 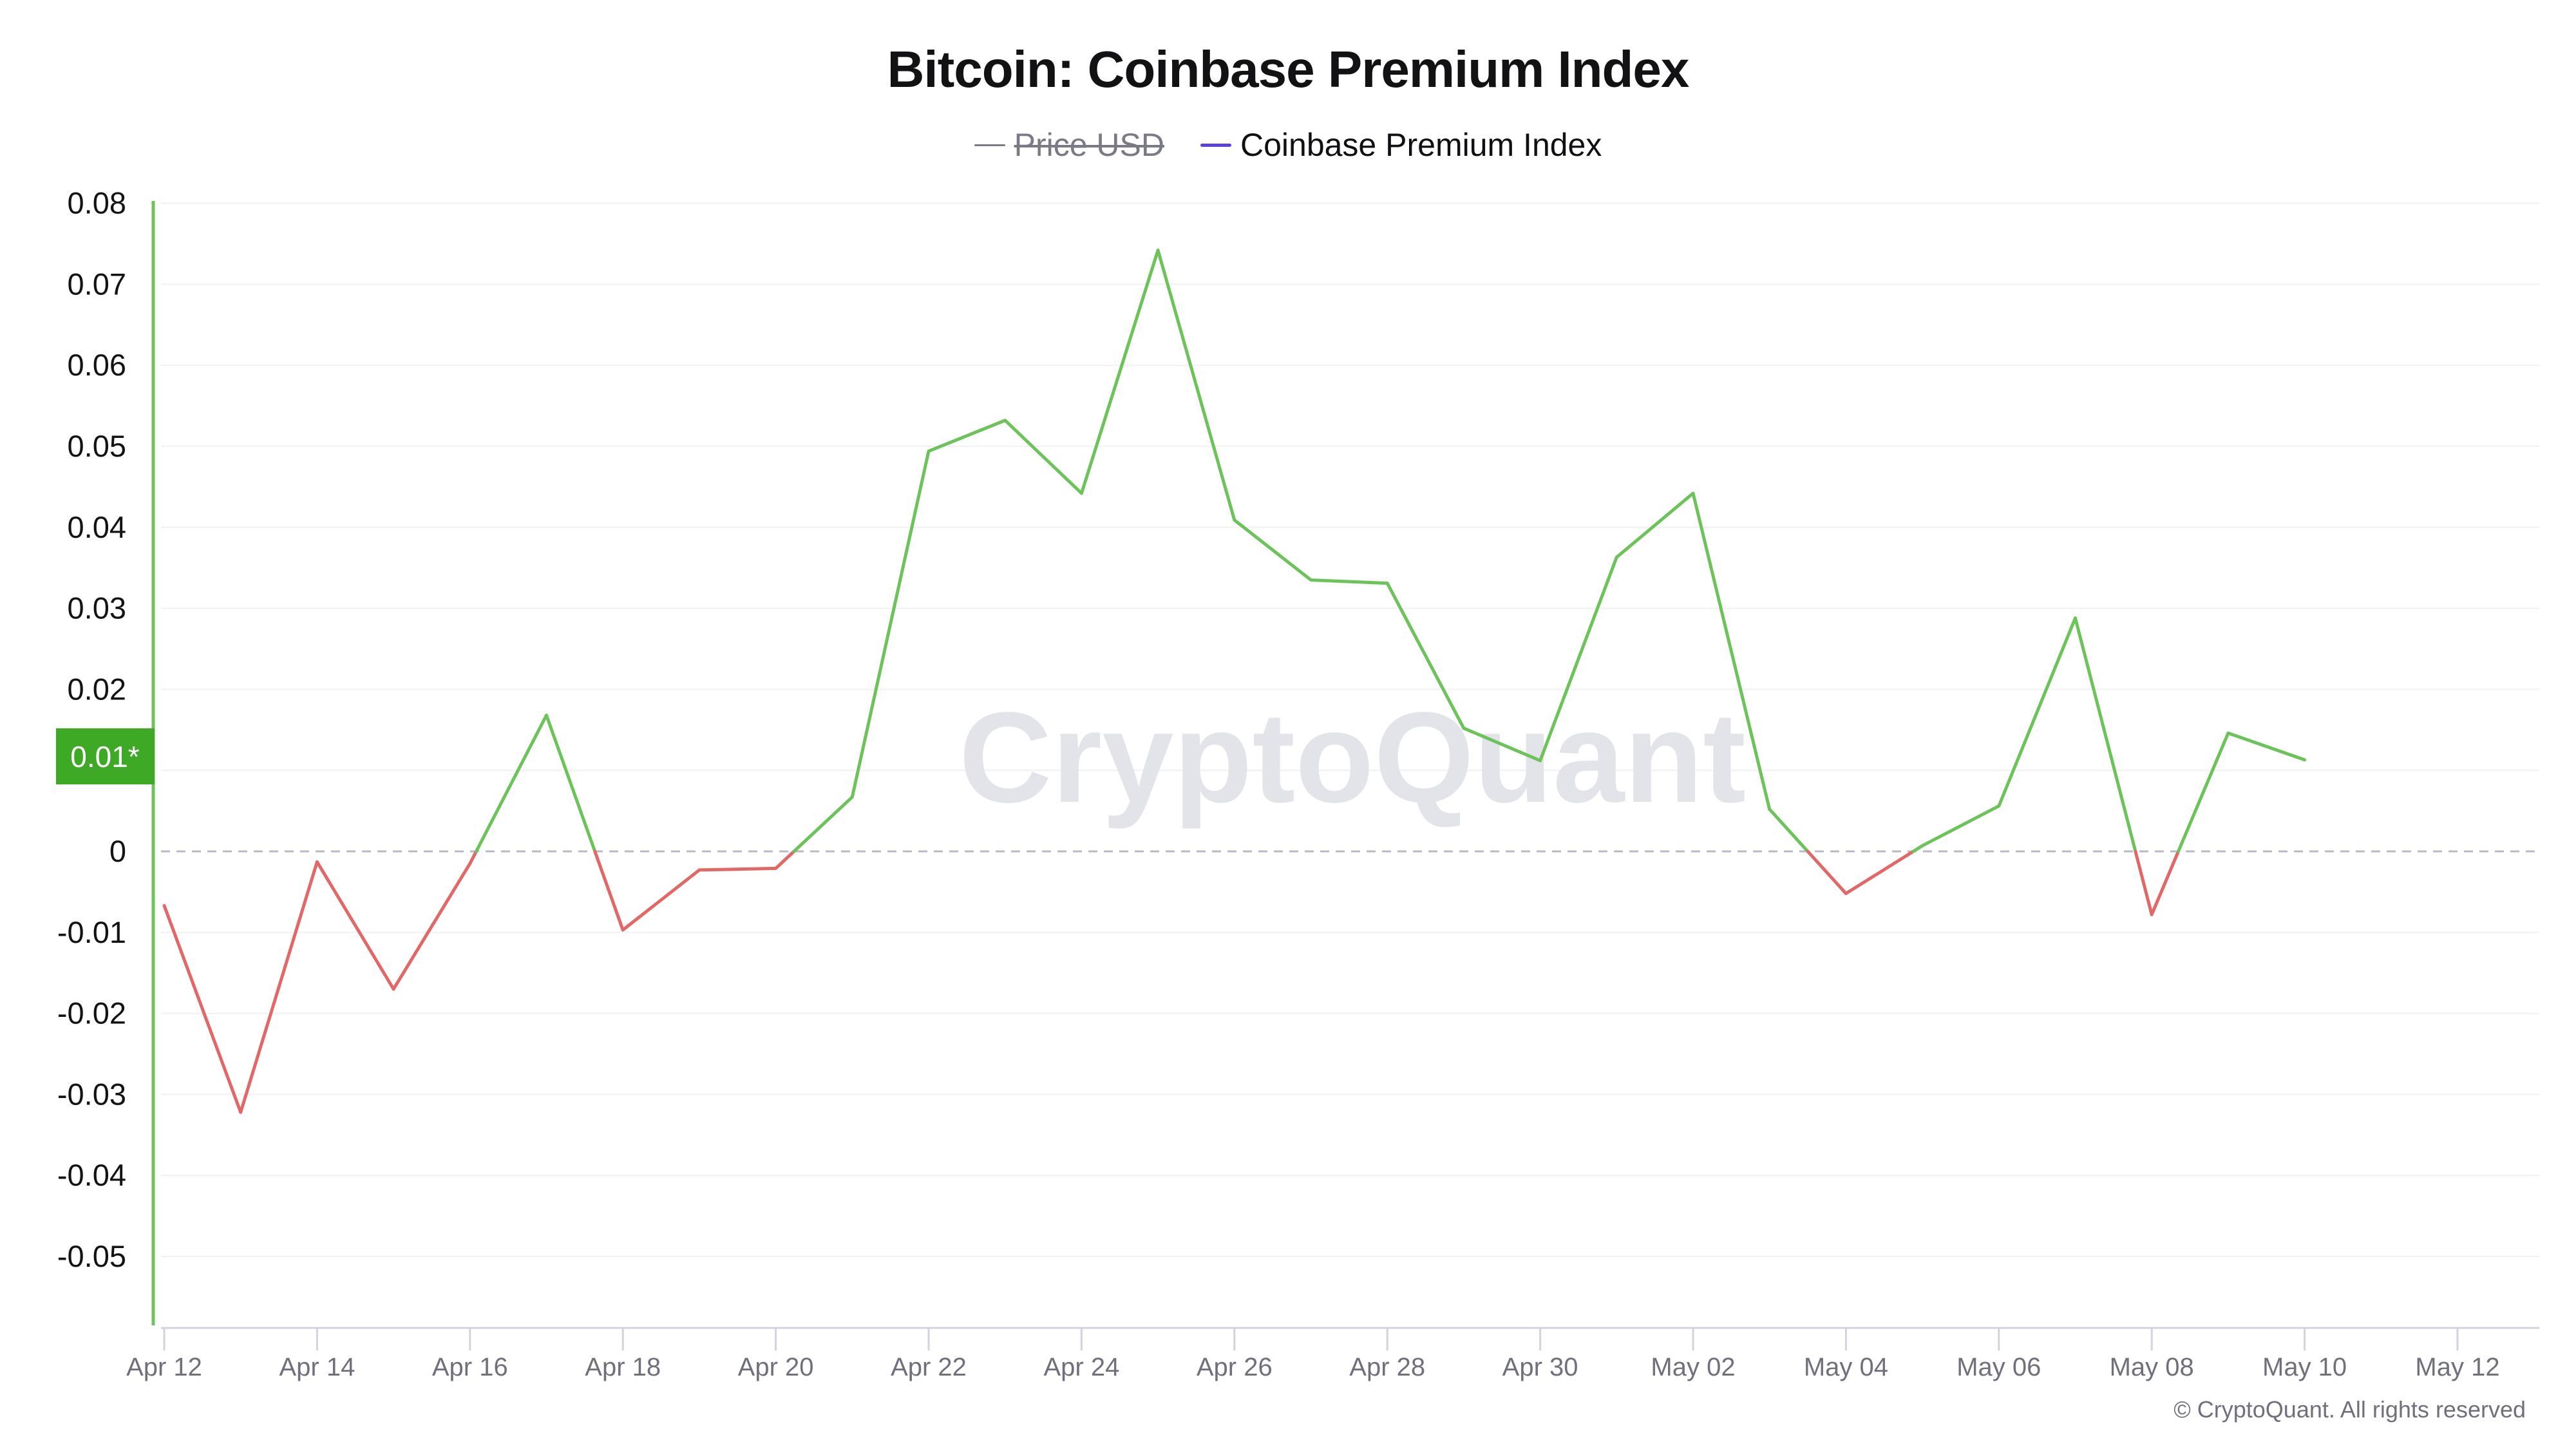 I want to click on current-value-badge-bg, so click(x=105, y=756).